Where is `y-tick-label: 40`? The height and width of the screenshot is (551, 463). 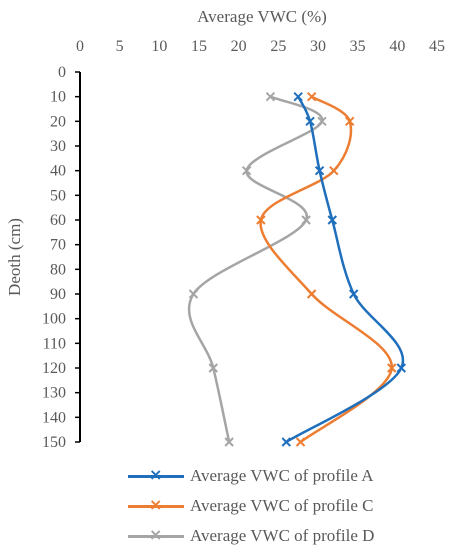
y-tick-label: 40 is located at coordinates (58, 171).